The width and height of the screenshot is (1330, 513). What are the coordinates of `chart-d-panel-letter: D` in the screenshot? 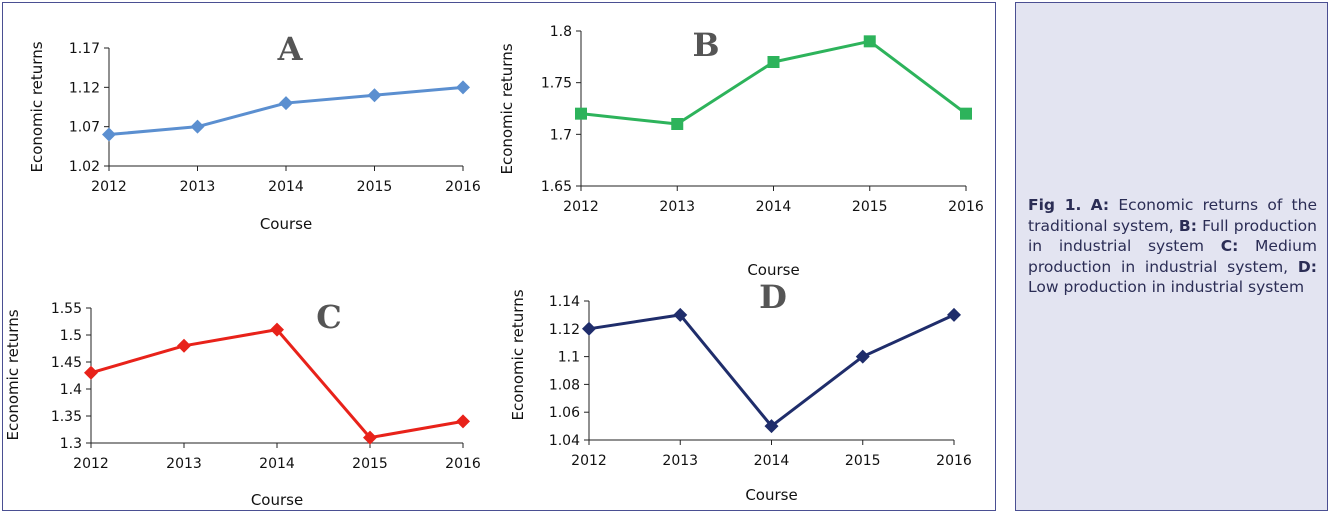 It's located at (773, 297).